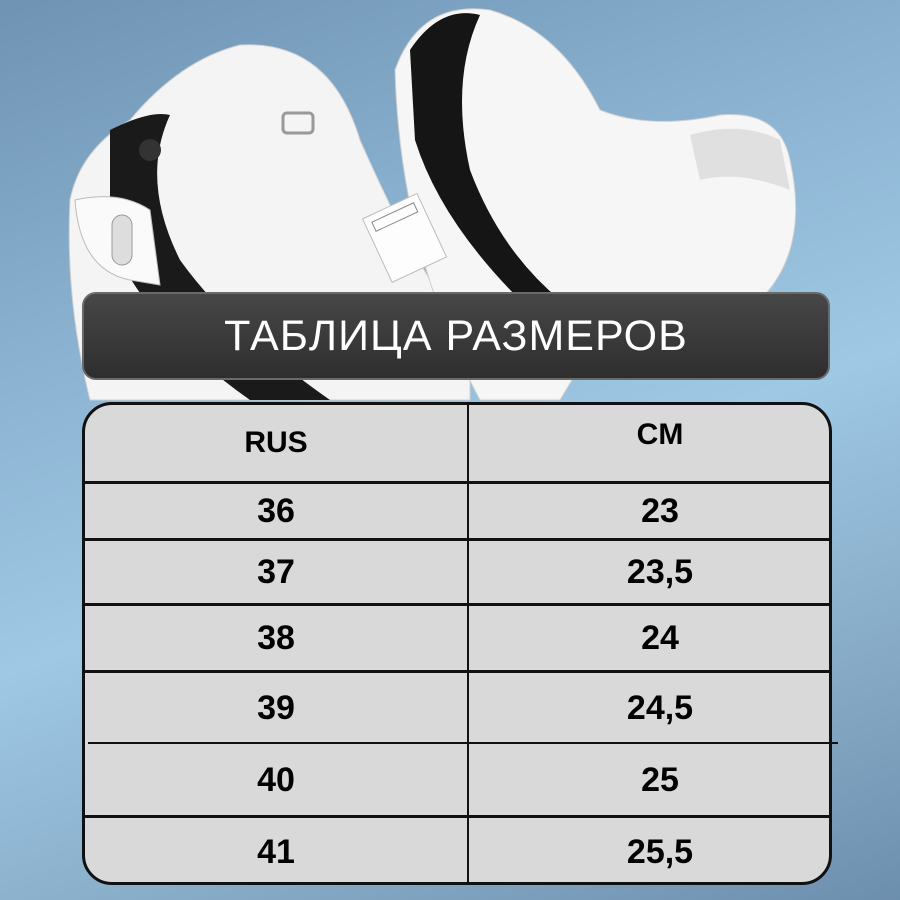 This screenshot has height=900, width=900. I want to click on cell-cm: 25,5, so click(660, 851).